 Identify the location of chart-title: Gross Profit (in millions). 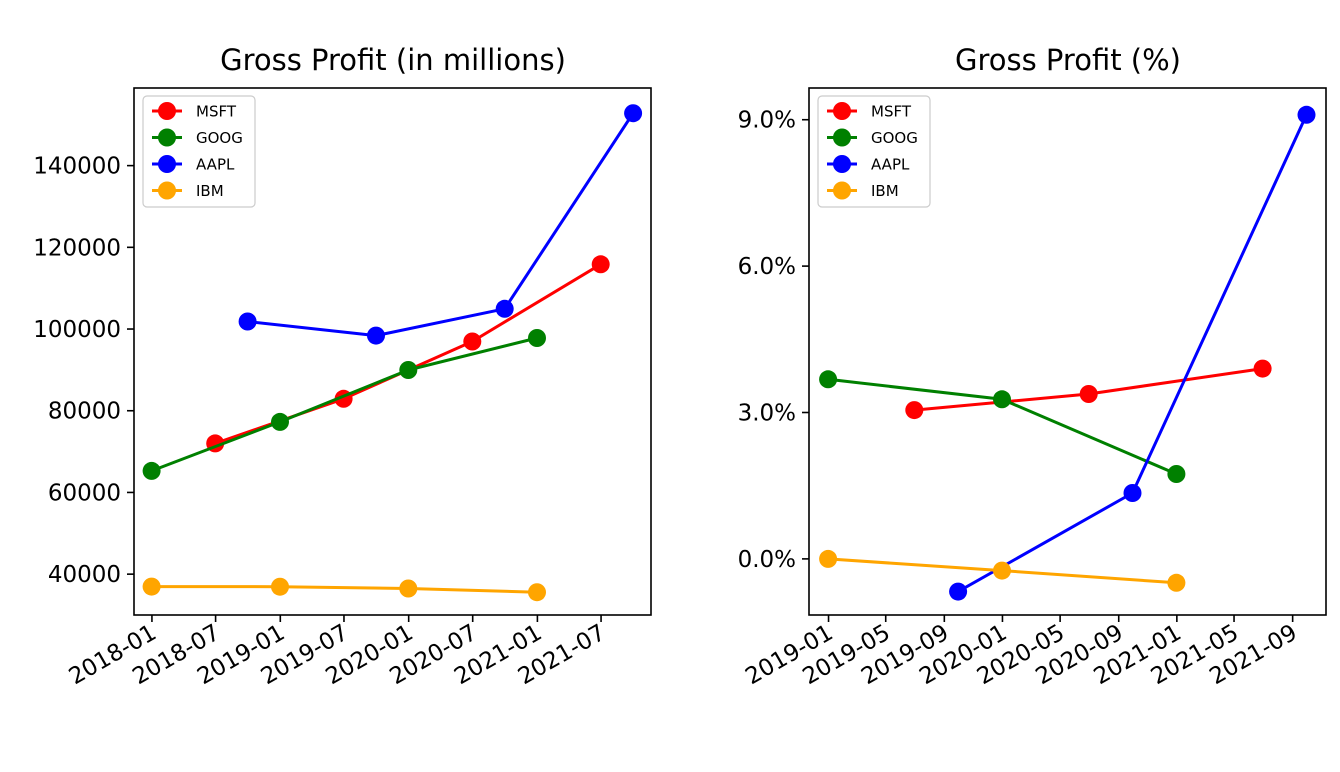
(393, 60).